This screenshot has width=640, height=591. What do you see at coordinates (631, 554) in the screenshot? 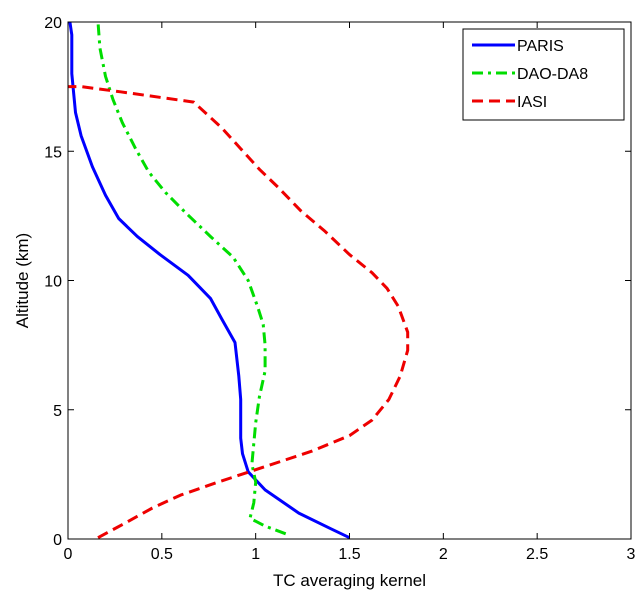
I see `x-tick-label: 3` at bounding box center [631, 554].